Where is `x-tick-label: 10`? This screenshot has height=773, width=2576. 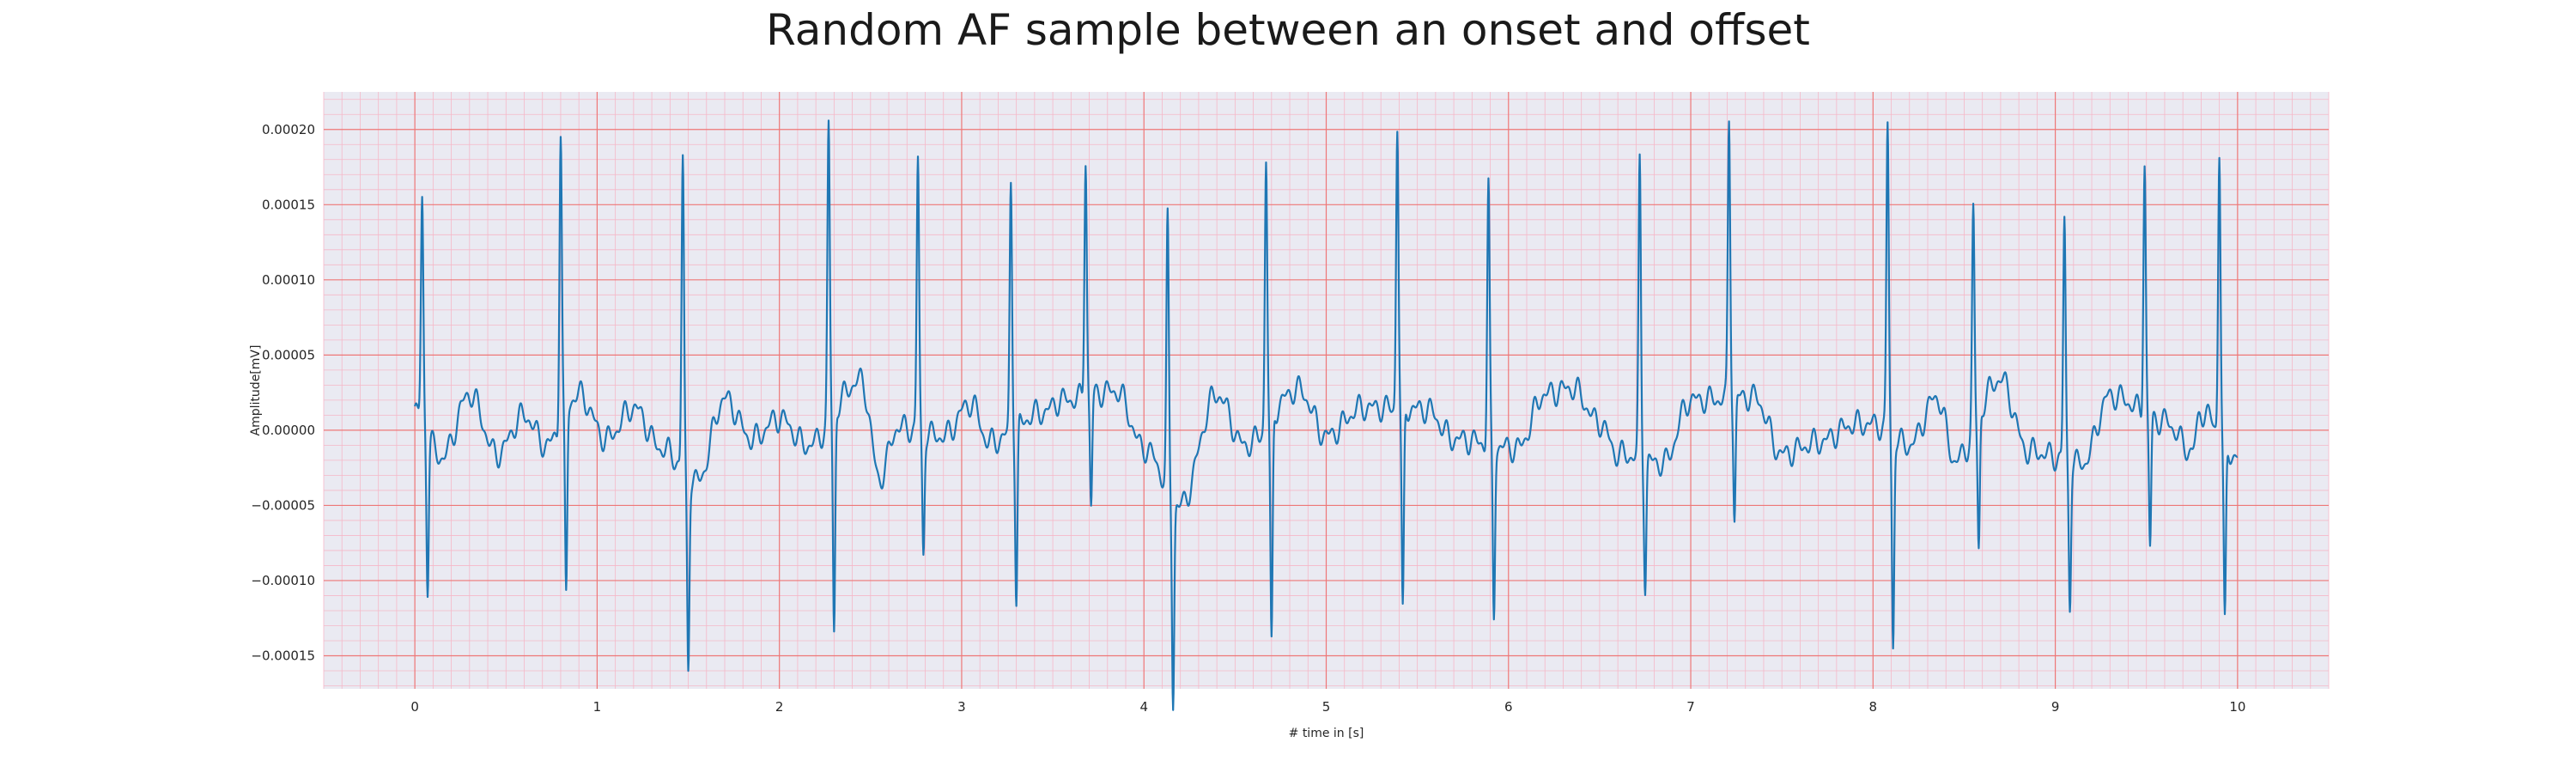 x-tick-label: 10 is located at coordinates (2237, 707).